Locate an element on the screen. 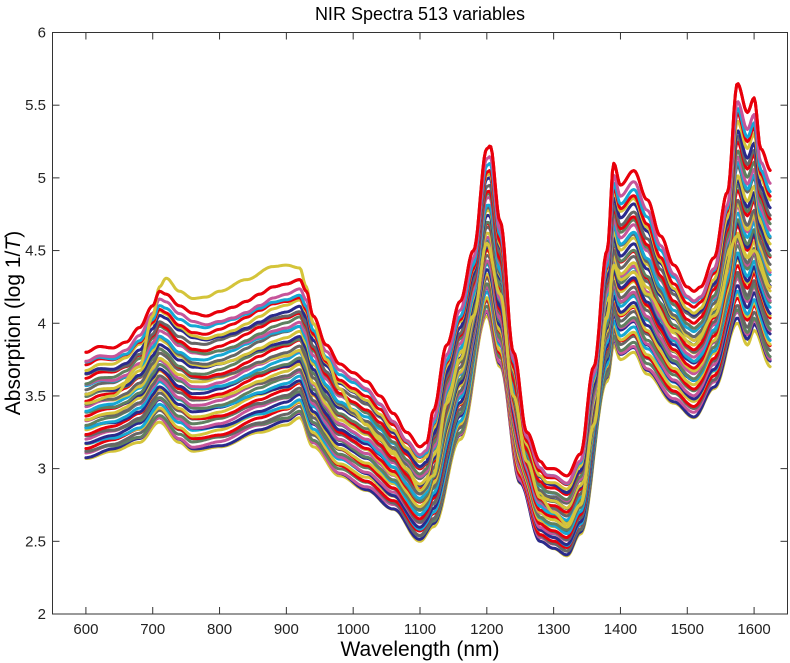 The image size is (790, 663). y-tick-label: 2 is located at coordinates (42, 614).